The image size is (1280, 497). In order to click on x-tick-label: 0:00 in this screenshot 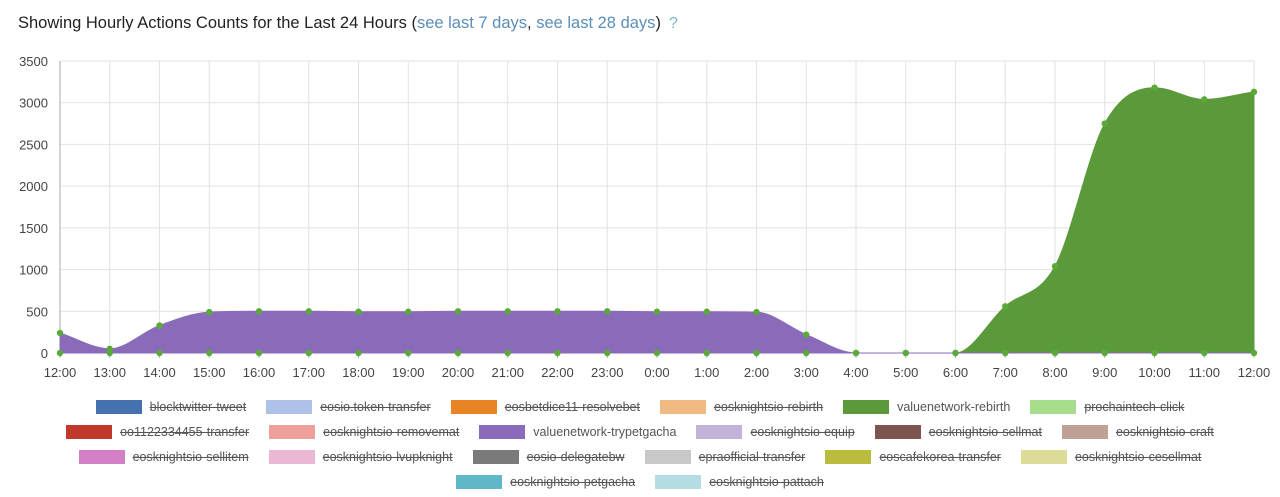, I will do `click(656, 372)`.